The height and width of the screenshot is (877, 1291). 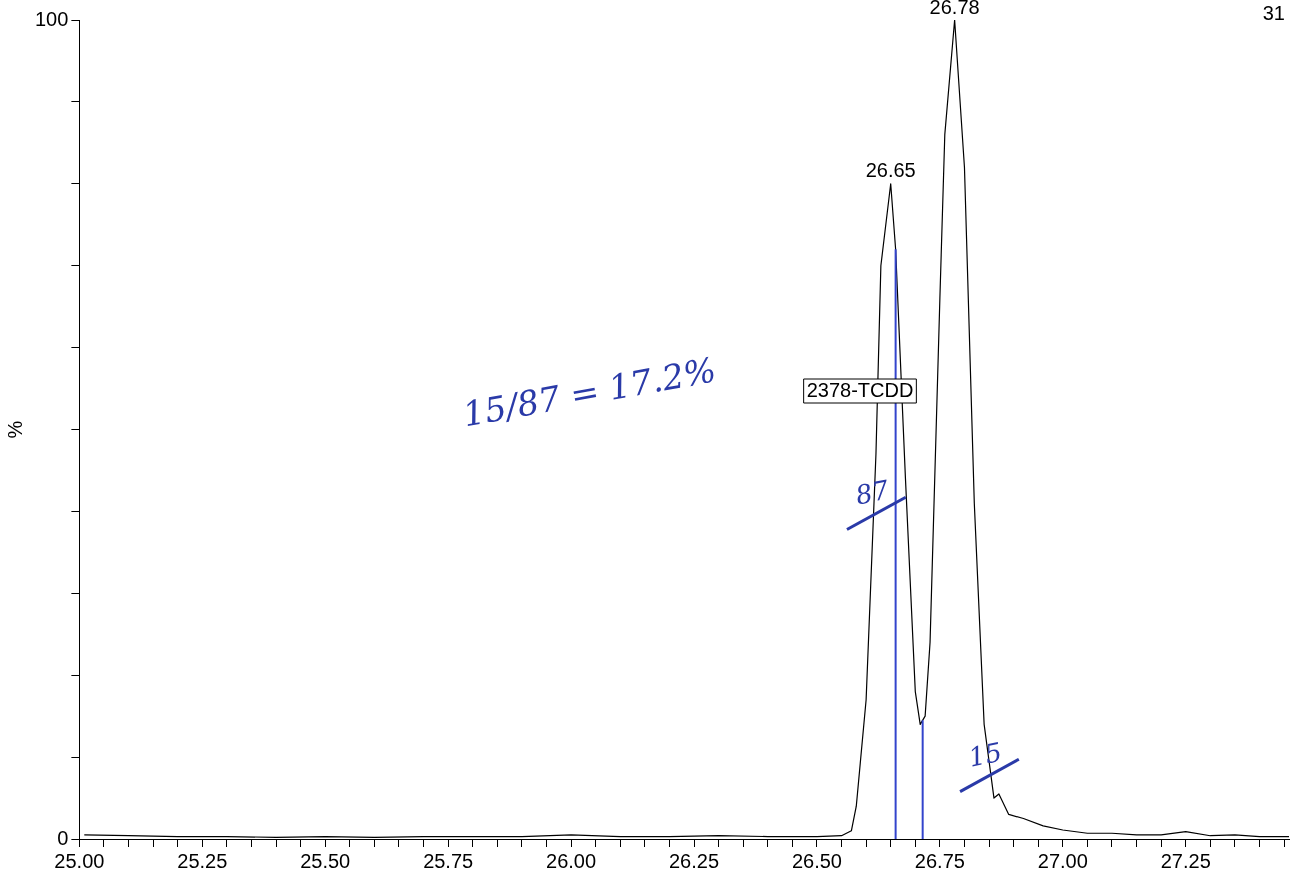 I want to click on x-tick-label: 26.50, so click(x=816, y=860).